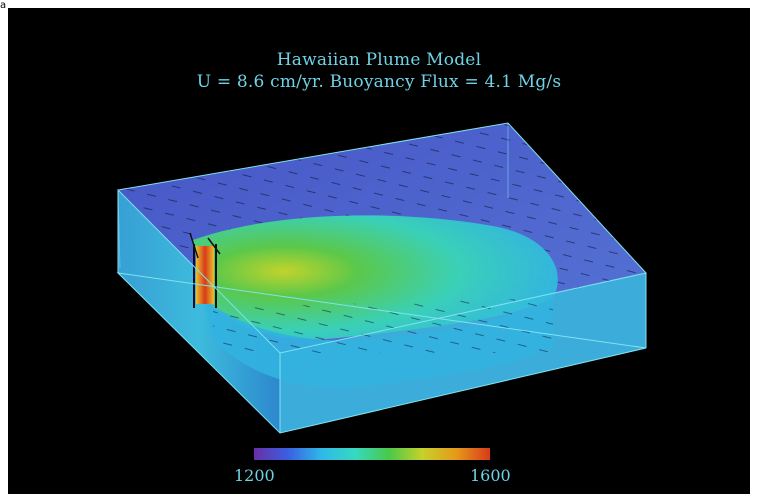 This screenshot has height=502, width=758. I want to click on colorbar, so click(372, 454).